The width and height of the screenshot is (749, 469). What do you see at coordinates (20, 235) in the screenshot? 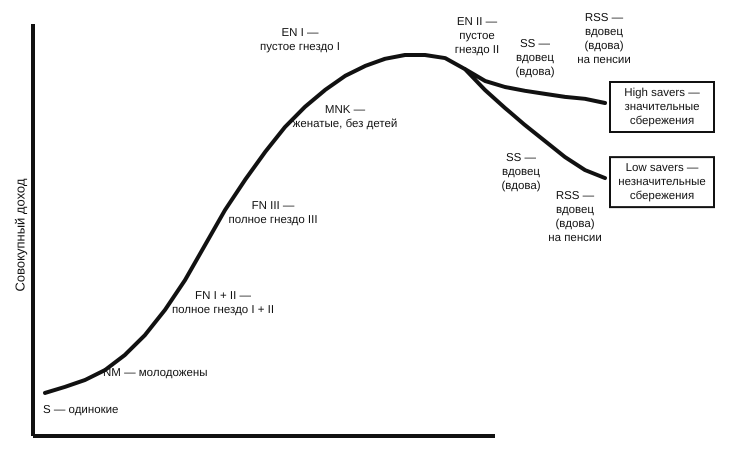
I see `y-axis-title: Совокупный доход` at bounding box center [20, 235].